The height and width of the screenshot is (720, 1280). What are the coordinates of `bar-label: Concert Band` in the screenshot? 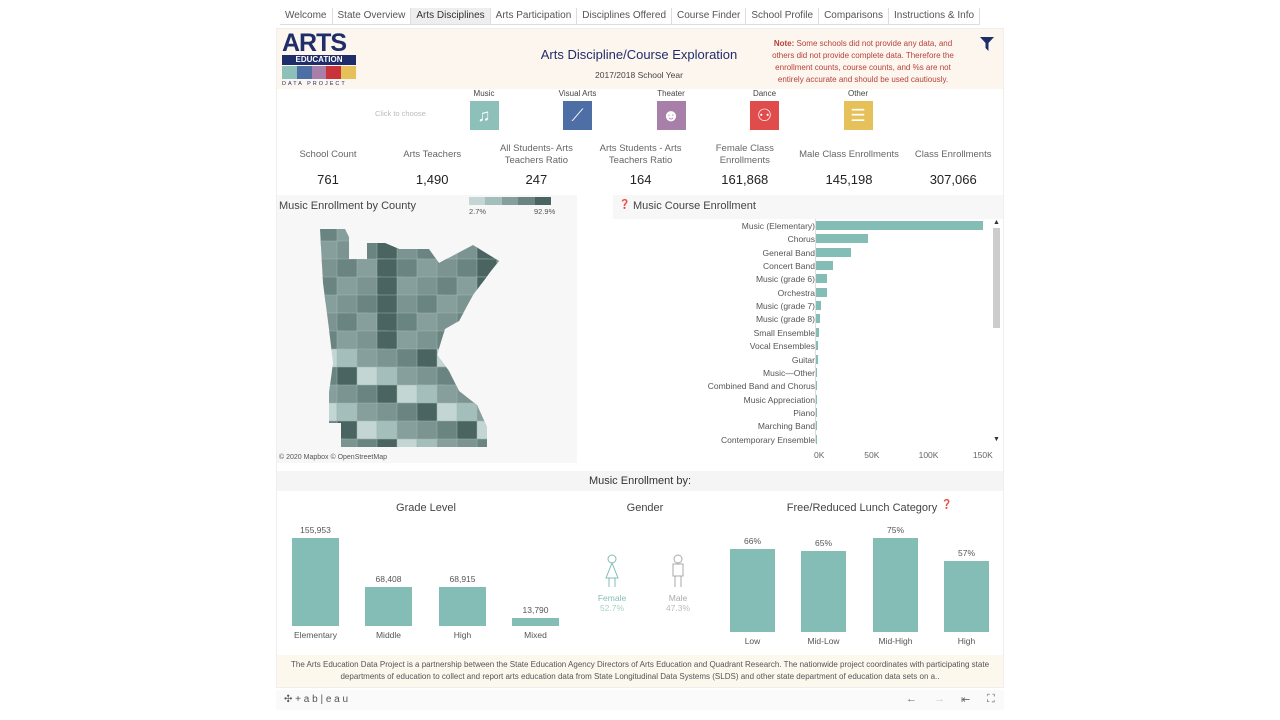 It's located at (789, 266).